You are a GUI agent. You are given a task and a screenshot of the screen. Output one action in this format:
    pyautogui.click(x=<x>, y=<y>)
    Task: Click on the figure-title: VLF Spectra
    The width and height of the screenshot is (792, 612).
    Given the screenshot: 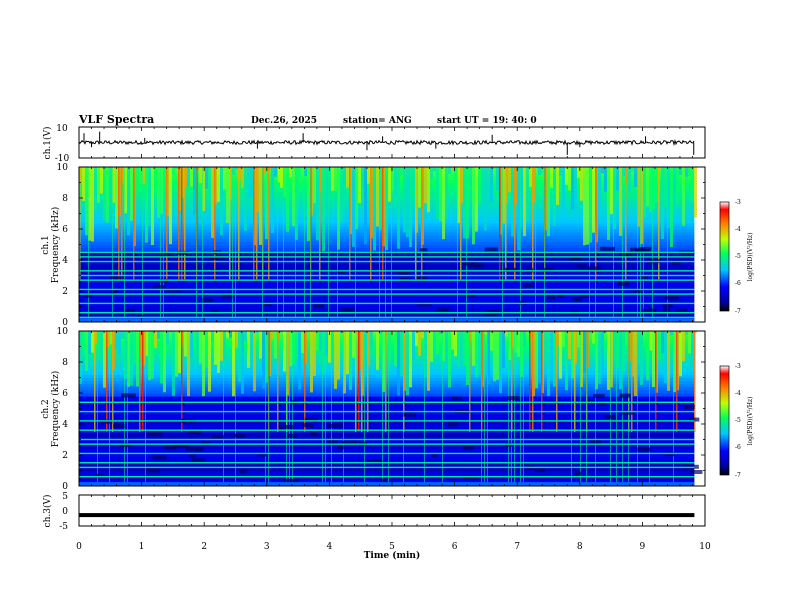 What is the action you would take?
    pyautogui.click(x=116, y=119)
    